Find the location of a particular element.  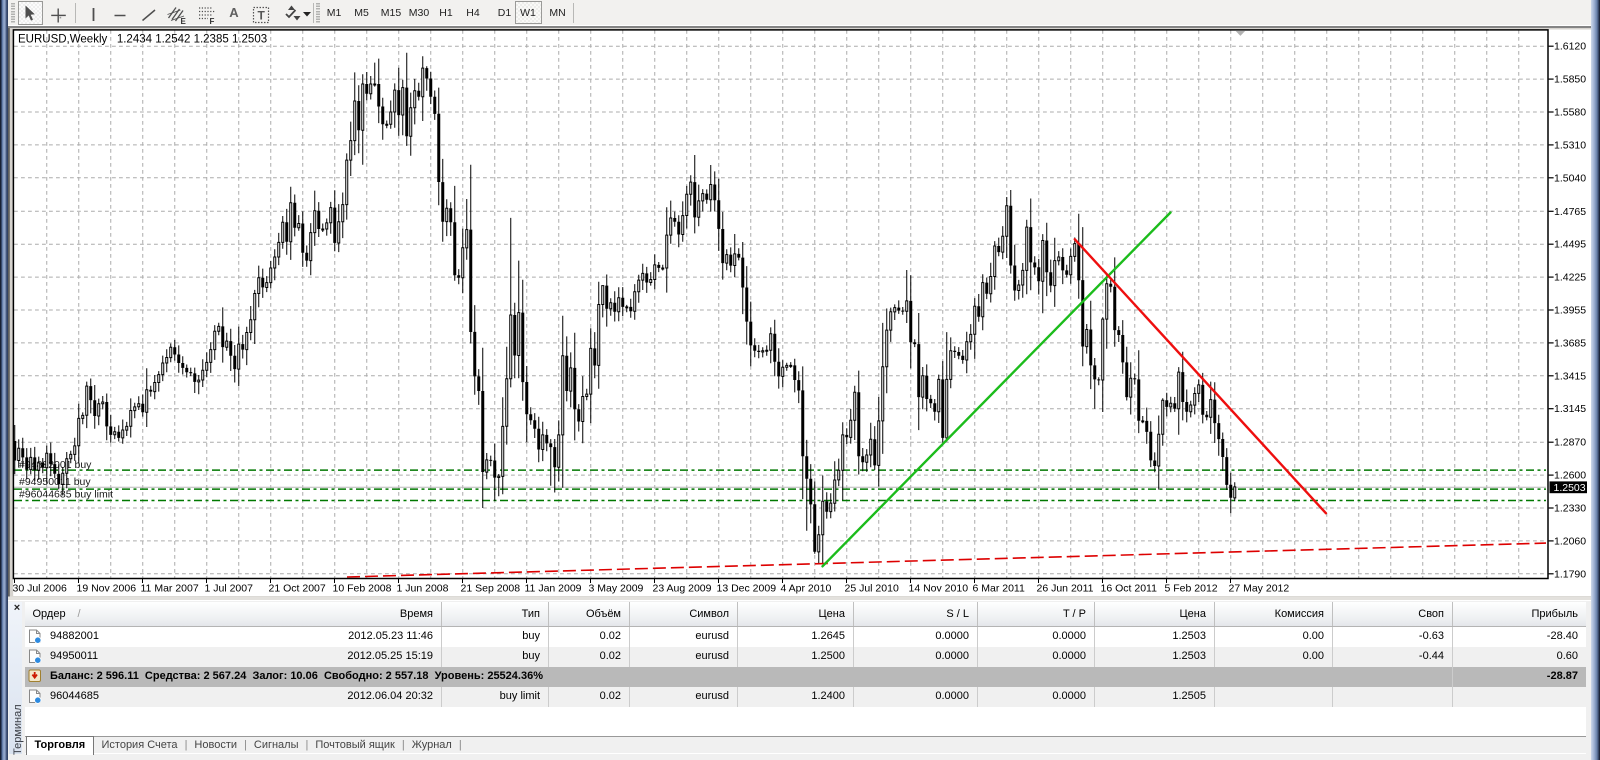

svg-text: #96044685 buy limit is located at coordinates (66, 494).